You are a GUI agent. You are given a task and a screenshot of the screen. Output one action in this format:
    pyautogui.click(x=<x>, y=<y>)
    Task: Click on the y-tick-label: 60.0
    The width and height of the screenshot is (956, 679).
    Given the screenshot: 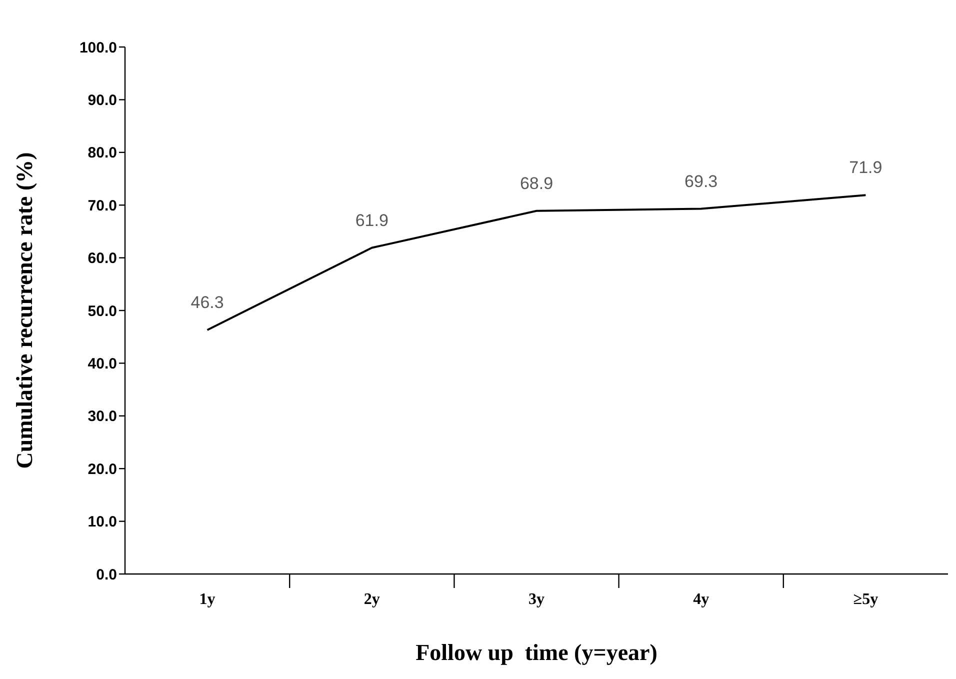 What is the action you would take?
    pyautogui.click(x=102, y=259)
    